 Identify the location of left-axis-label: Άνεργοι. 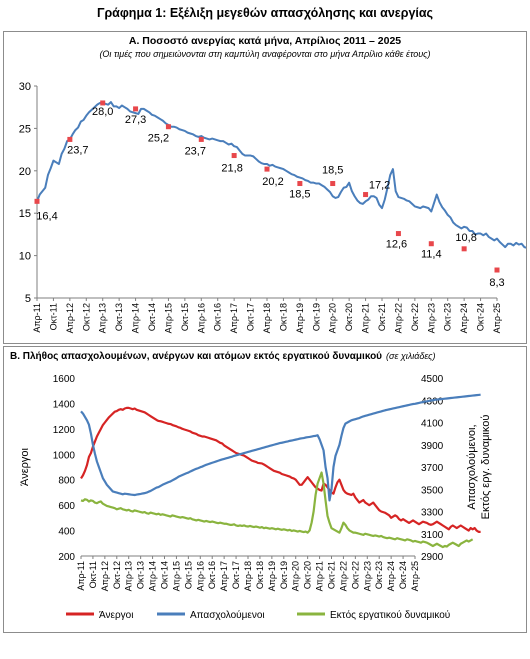
(25, 467).